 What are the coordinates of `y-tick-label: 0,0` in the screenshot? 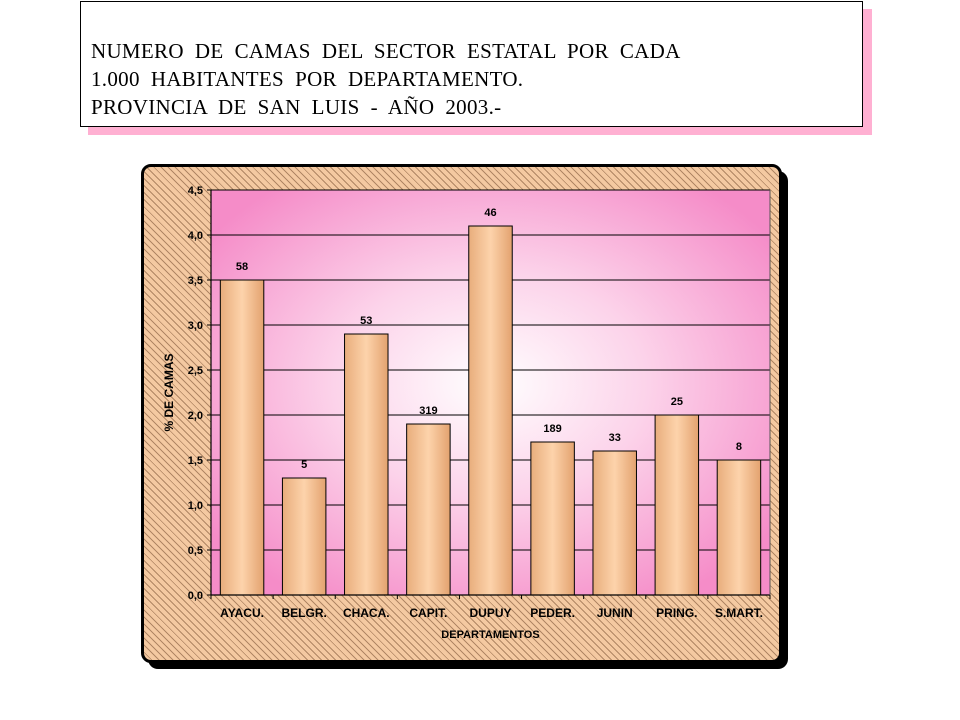 It's located at (195, 596).